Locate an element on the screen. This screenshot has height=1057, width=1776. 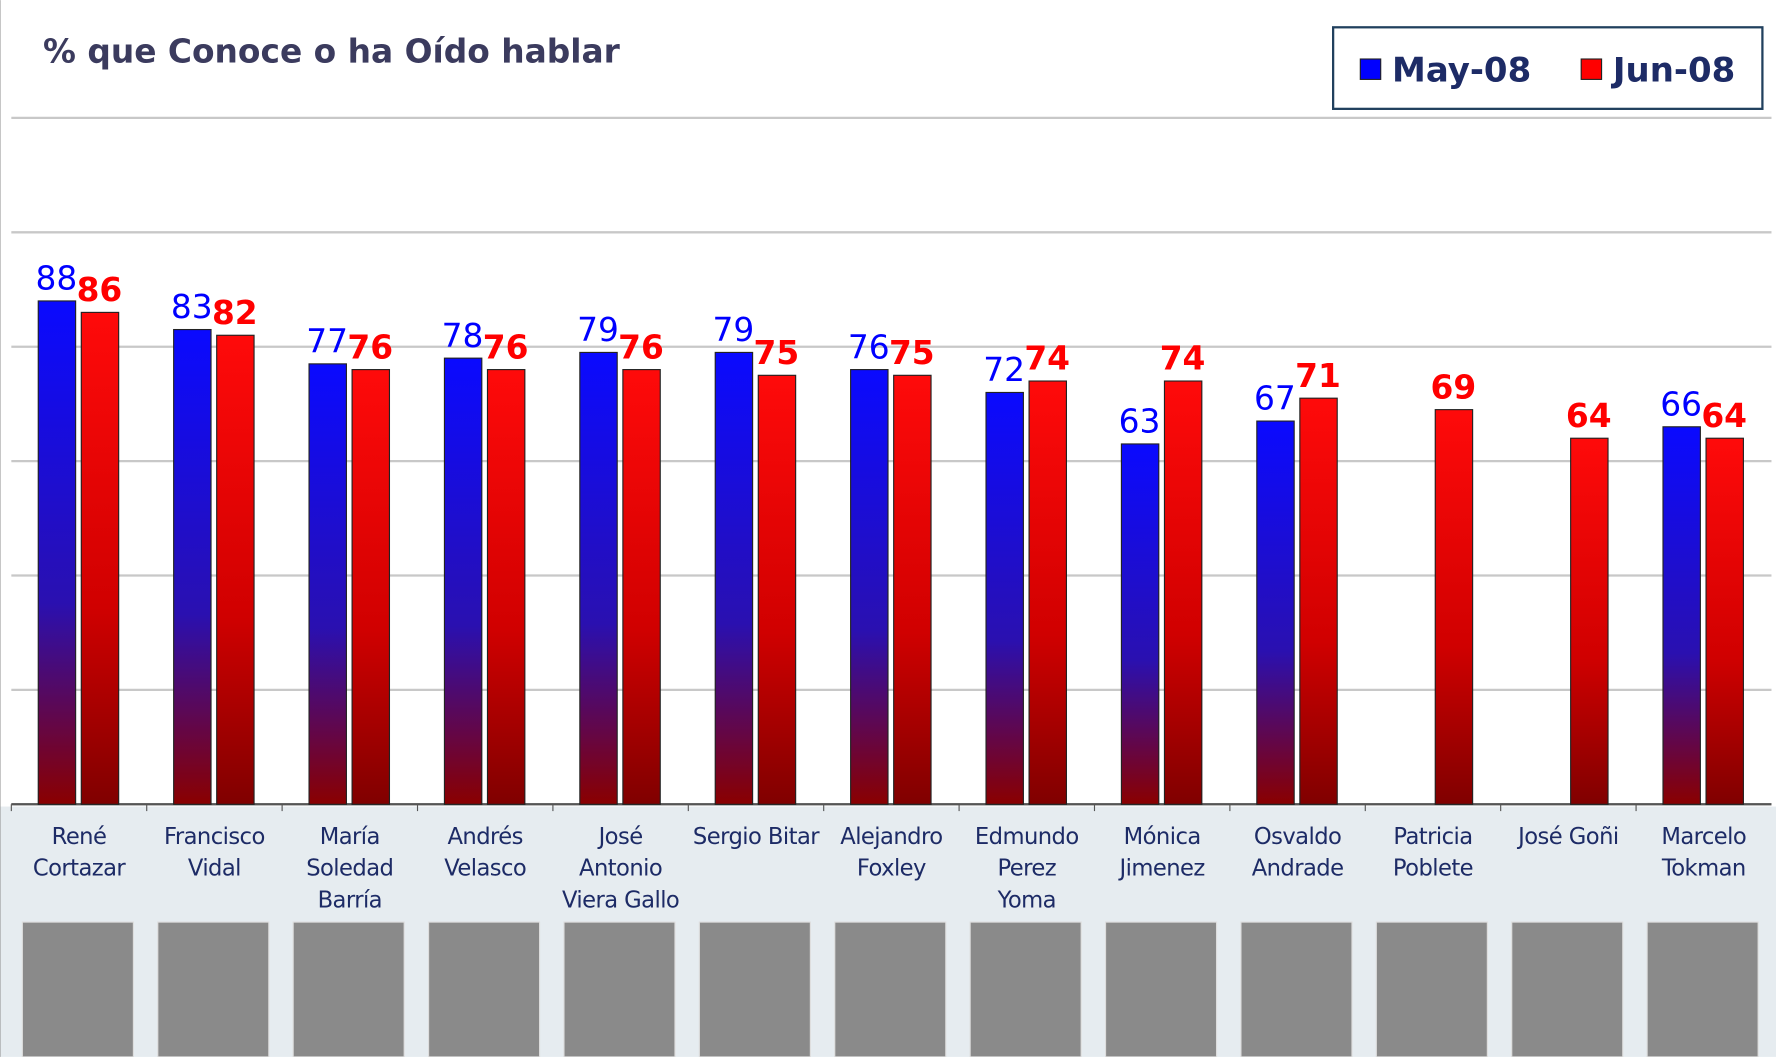
x-tick-label: Sergio Bitar is located at coordinates (756, 836).